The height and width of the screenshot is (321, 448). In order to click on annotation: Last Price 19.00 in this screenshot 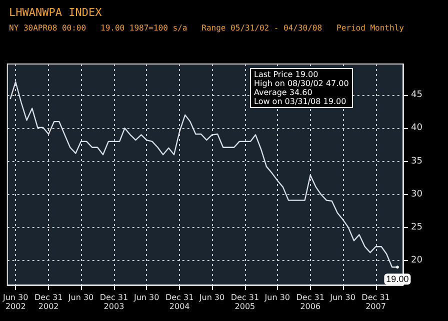, I will do `click(287, 74)`.